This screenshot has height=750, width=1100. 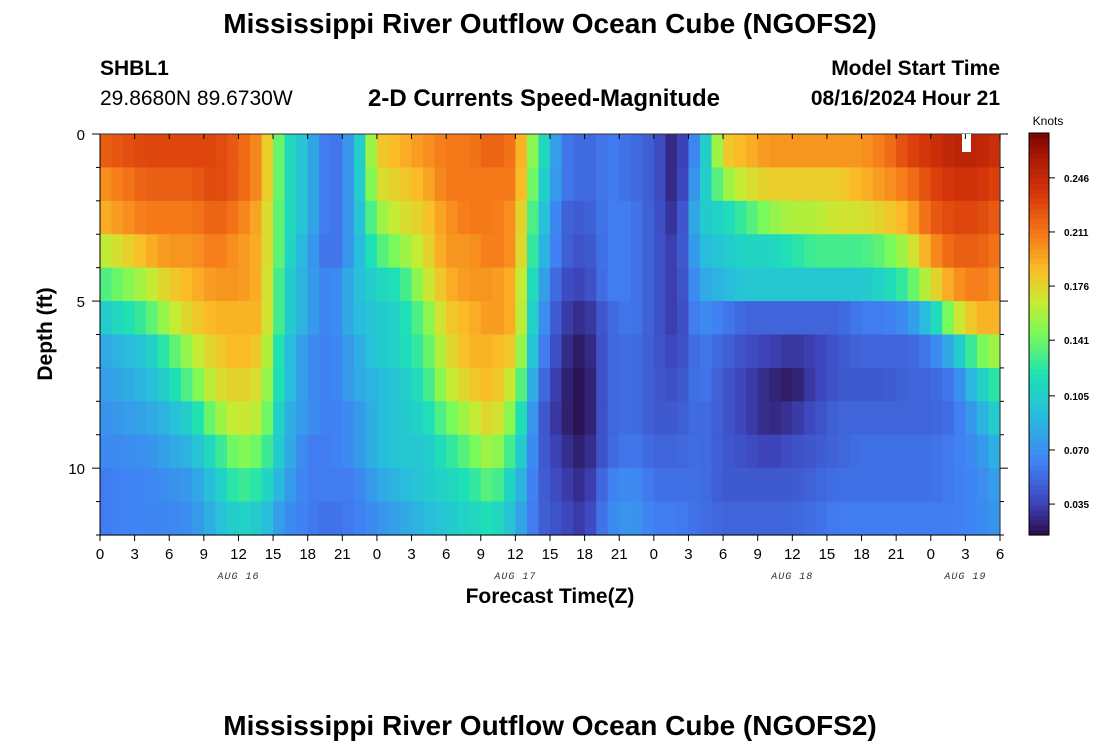 What do you see at coordinates (550, 596) in the screenshot?
I see `x-axis-label: Forecast Time(Z)` at bounding box center [550, 596].